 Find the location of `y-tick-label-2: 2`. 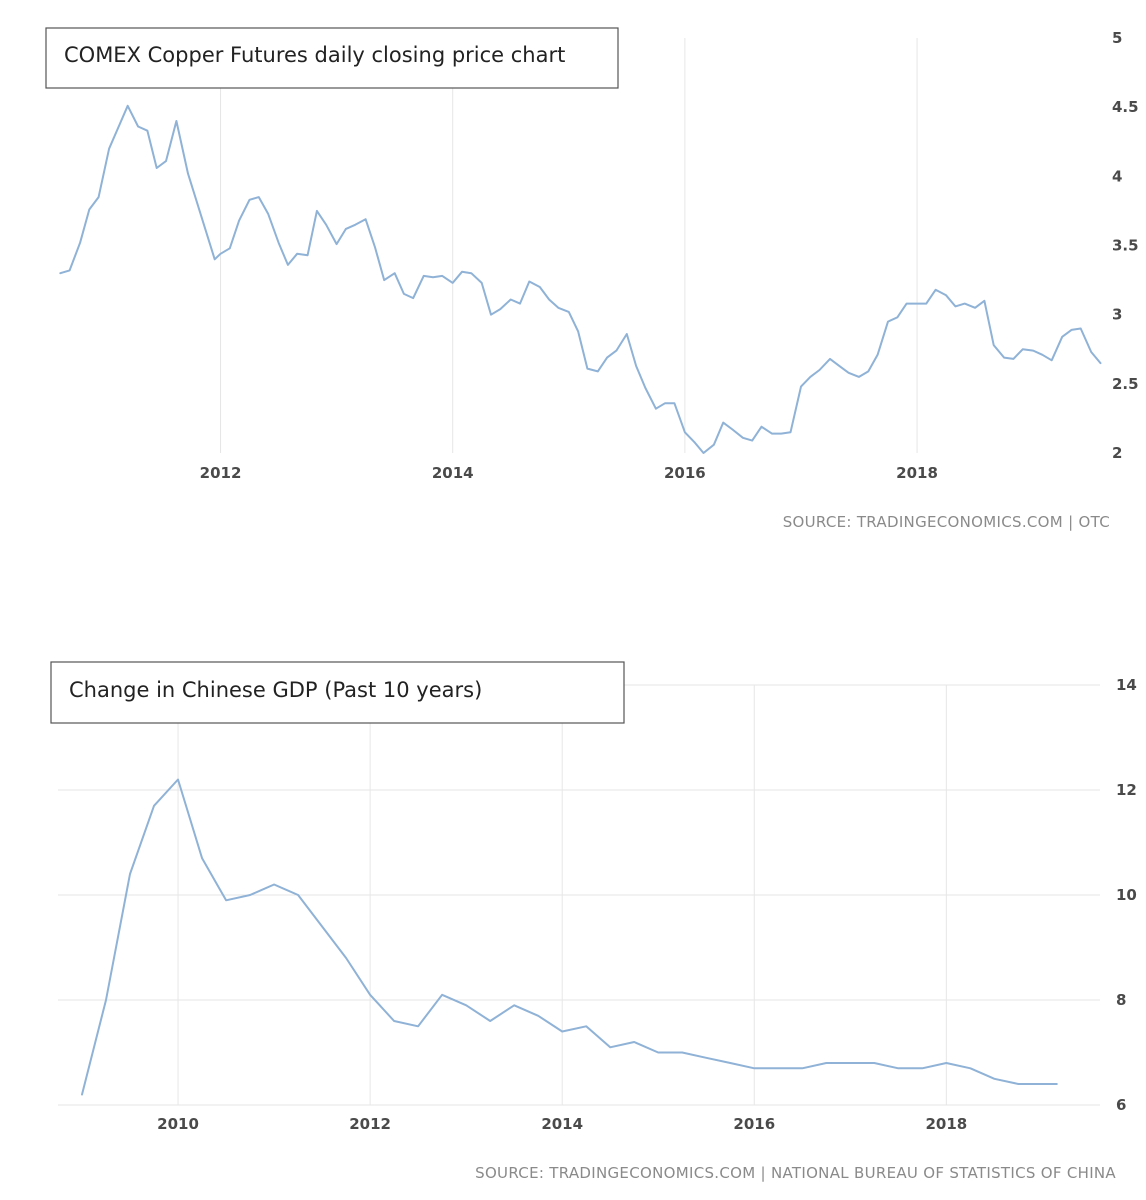

y-tick-label-2: 2 is located at coordinates (1117, 453).